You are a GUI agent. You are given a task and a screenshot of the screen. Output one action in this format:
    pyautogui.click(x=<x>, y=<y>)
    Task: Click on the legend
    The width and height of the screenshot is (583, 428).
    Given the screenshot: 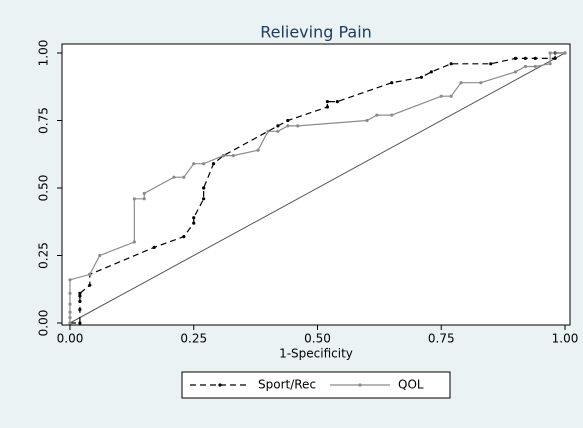 What is the action you would take?
    pyautogui.click(x=316, y=385)
    